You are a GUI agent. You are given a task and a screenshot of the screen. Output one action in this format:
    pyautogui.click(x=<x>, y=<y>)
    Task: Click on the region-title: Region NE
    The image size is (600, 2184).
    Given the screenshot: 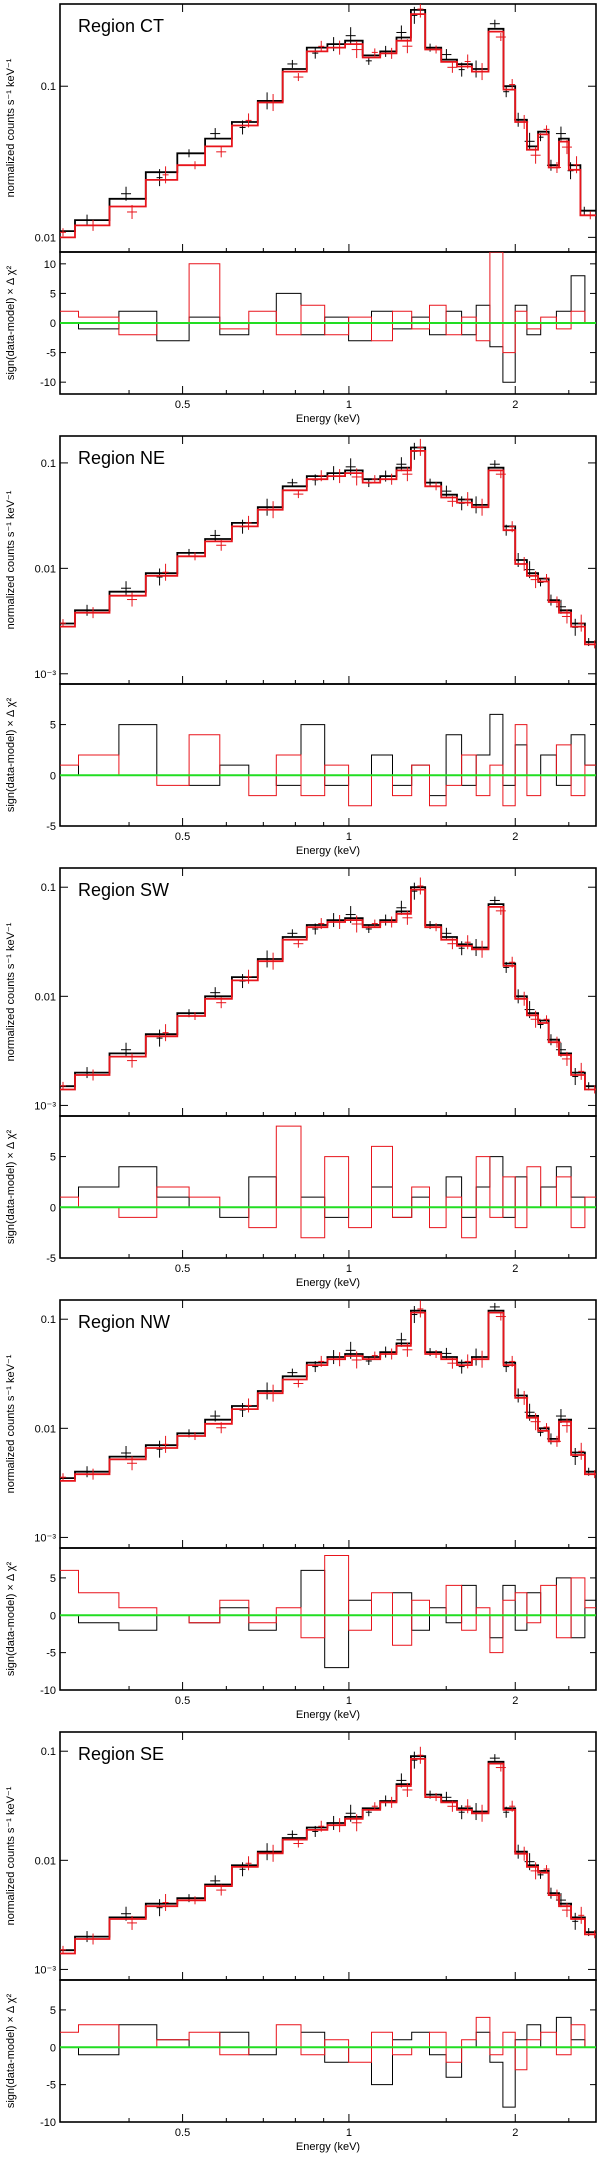 What is the action you would take?
    pyautogui.click(x=121, y=458)
    